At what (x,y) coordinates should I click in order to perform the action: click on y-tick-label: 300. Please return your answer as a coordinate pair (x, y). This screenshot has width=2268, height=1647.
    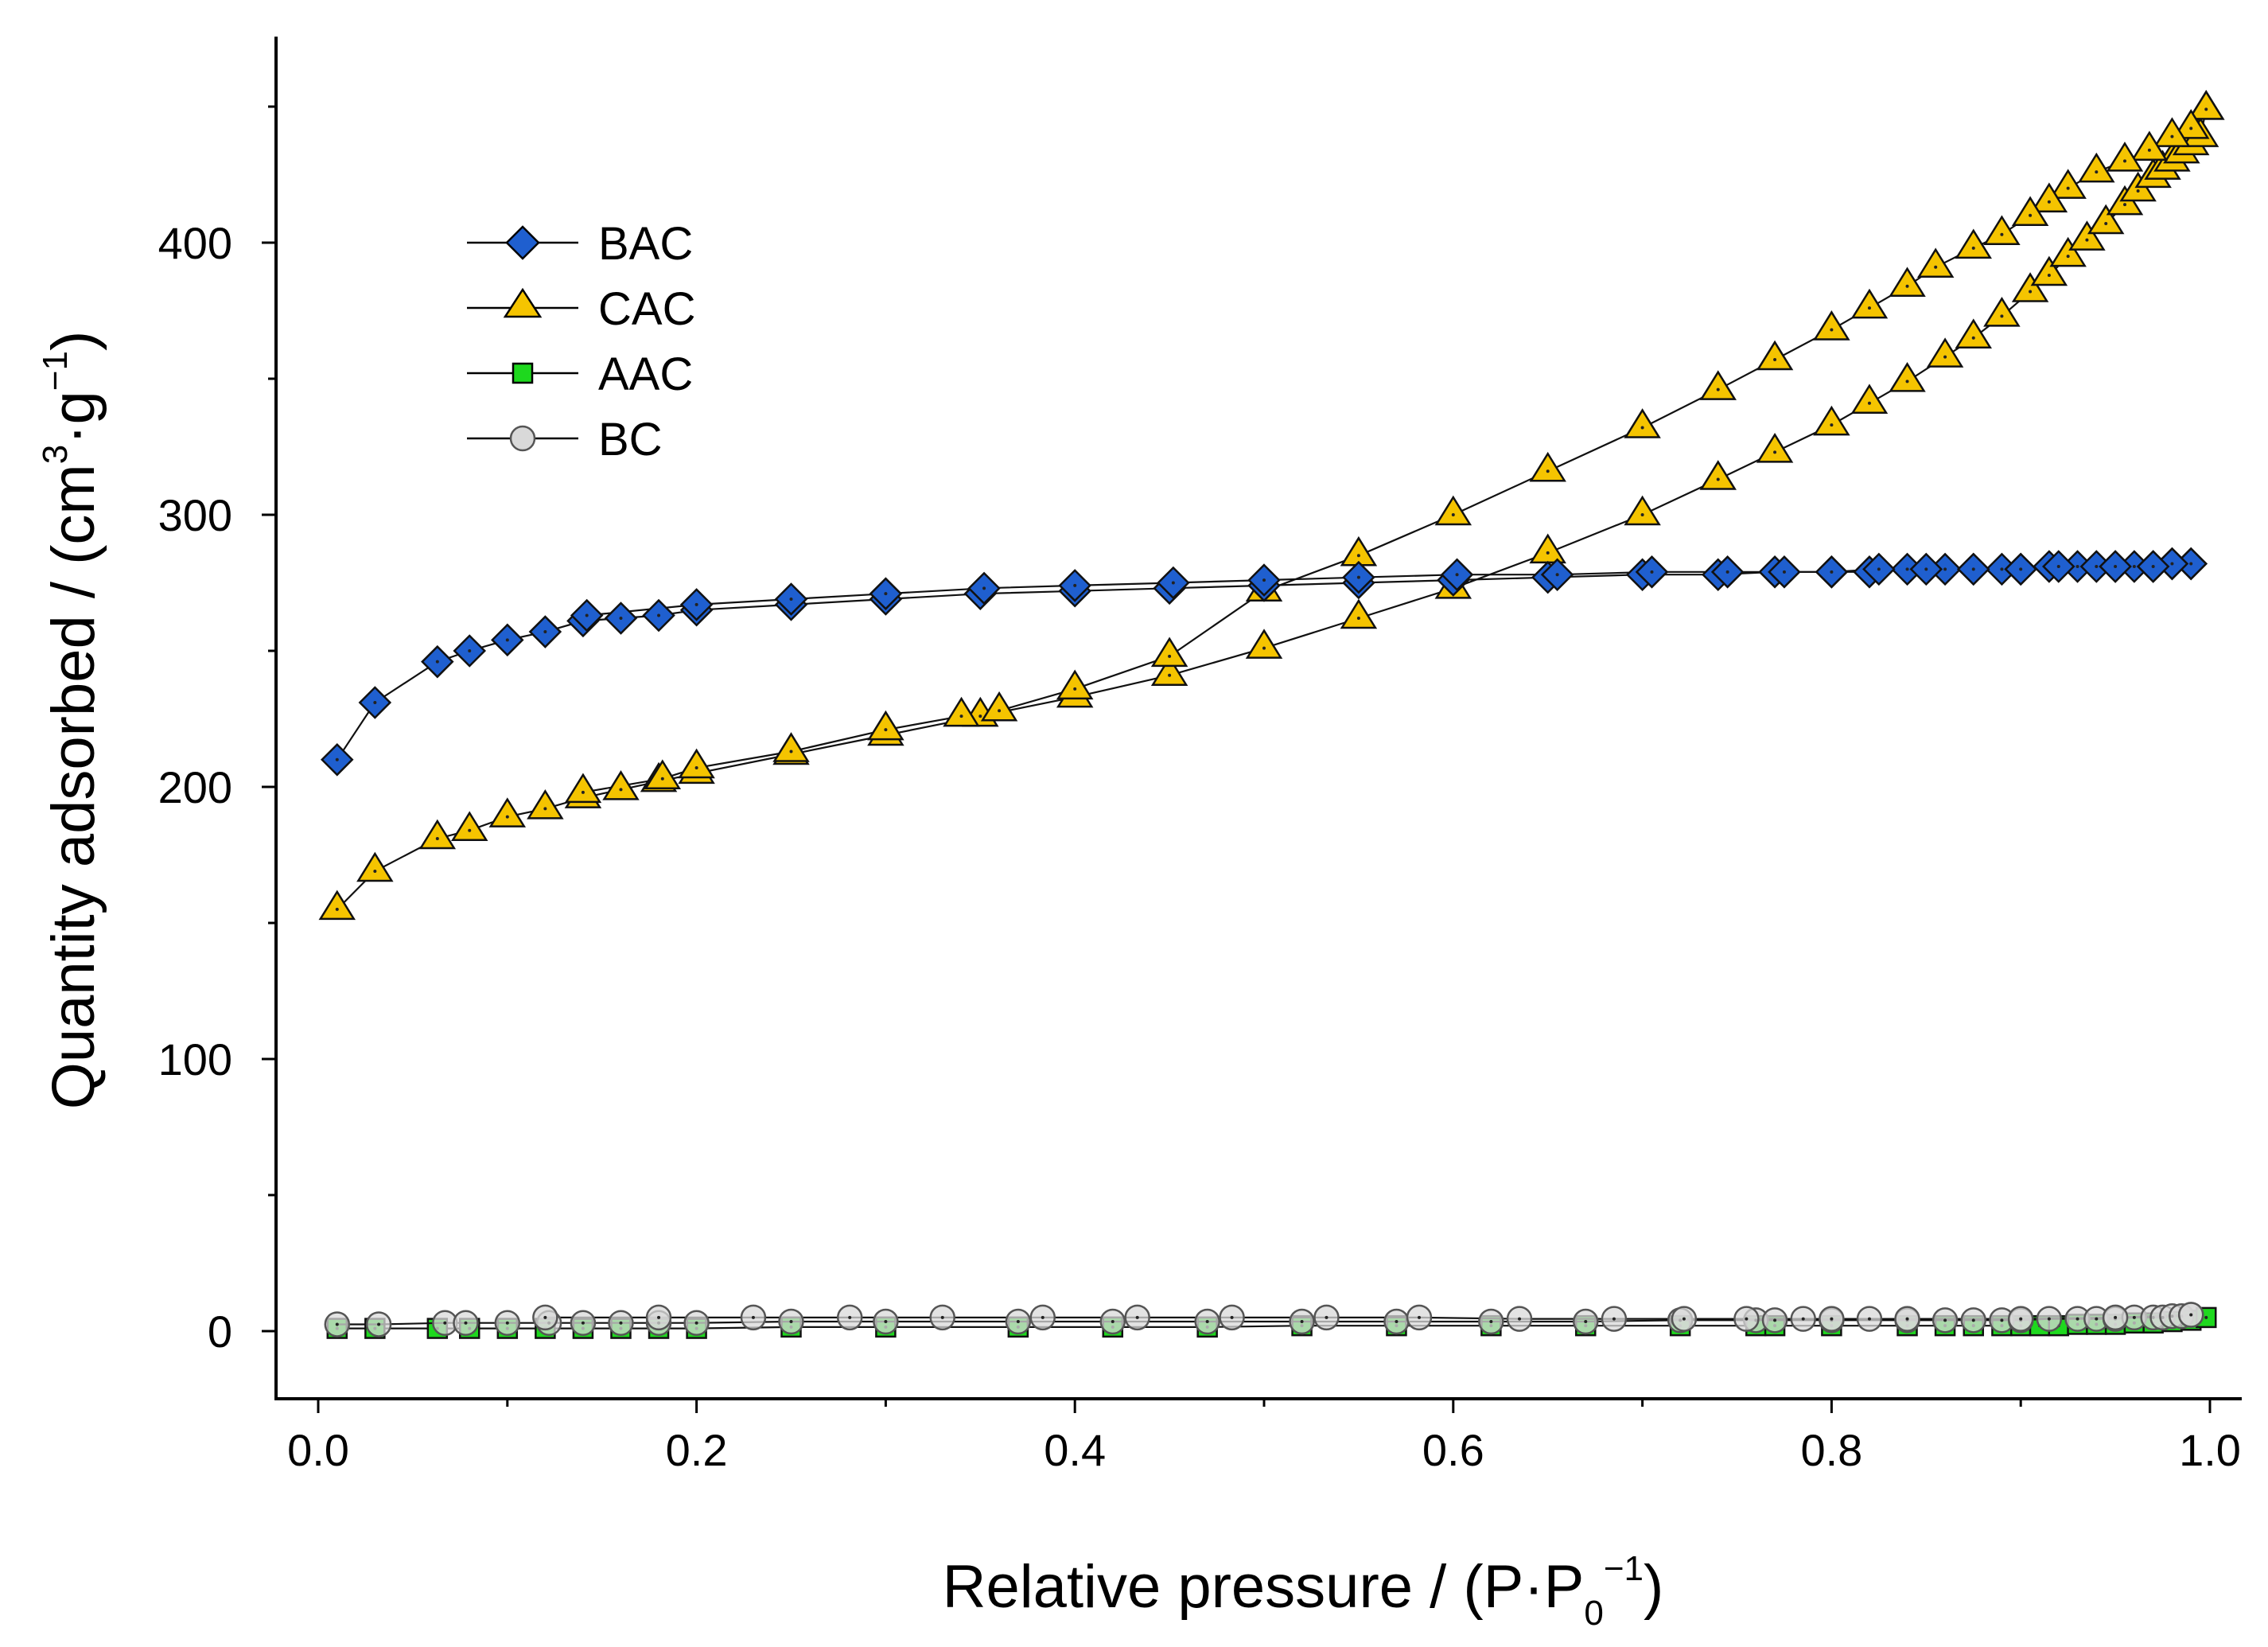
    Looking at the image, I should click on (195, 515).